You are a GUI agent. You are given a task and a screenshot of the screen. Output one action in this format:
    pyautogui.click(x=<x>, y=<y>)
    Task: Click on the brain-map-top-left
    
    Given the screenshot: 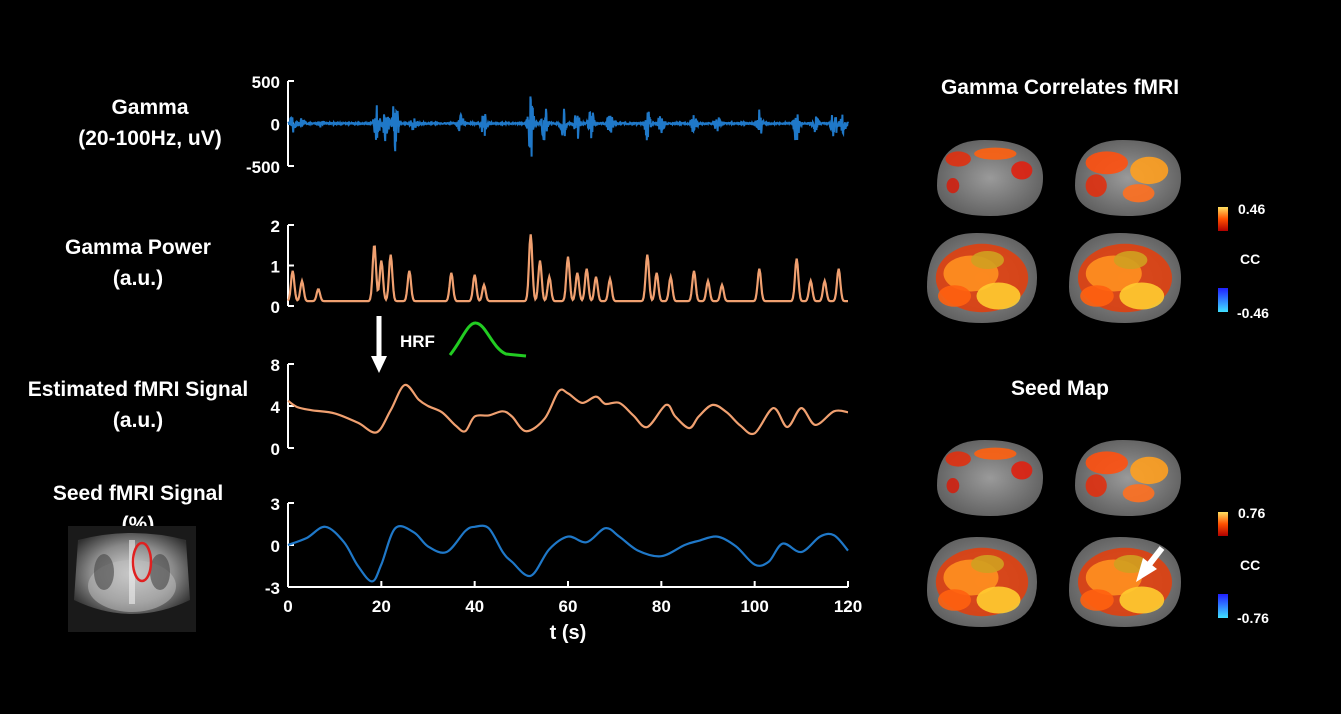 What is the action you would take?
    pyautogui.click(x=990, y=178)
    